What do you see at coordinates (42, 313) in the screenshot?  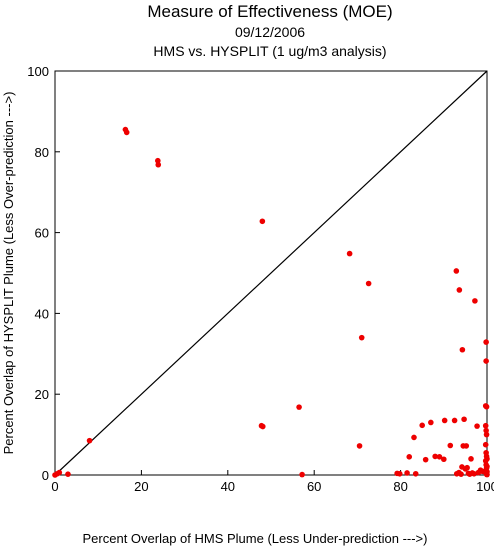 I see `y-tick-label: 40` at bounding box center [42, 313].